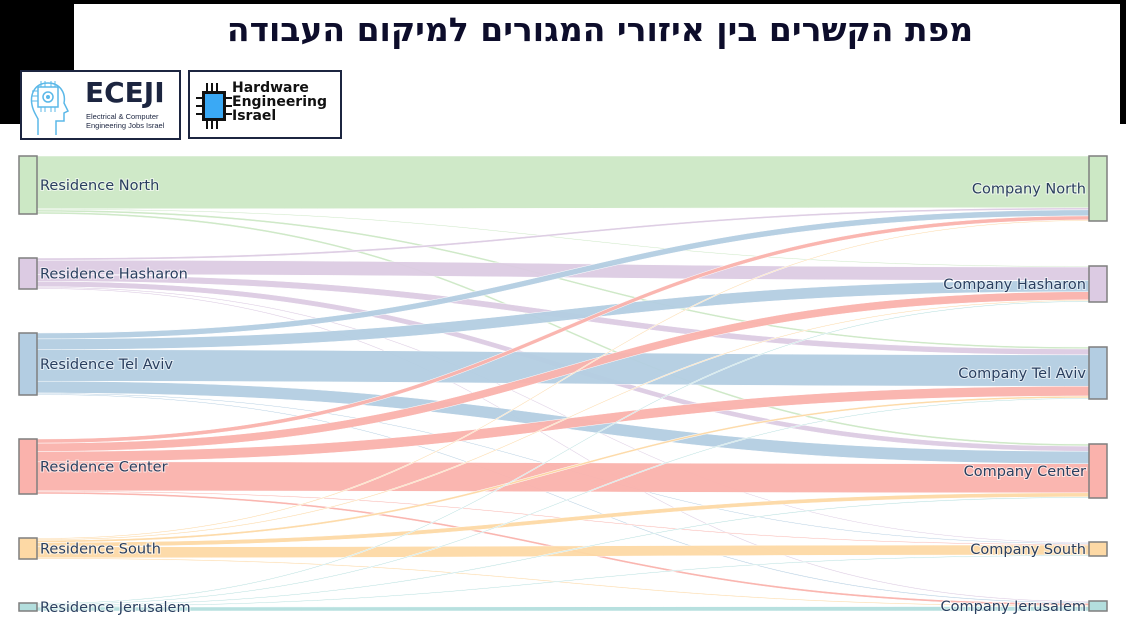 This screenshot has height=638, width=1126. Describe the element at coordinates (28, 607) in the screenshot. I see `sankey-node-residence-jerusalem` at that location.